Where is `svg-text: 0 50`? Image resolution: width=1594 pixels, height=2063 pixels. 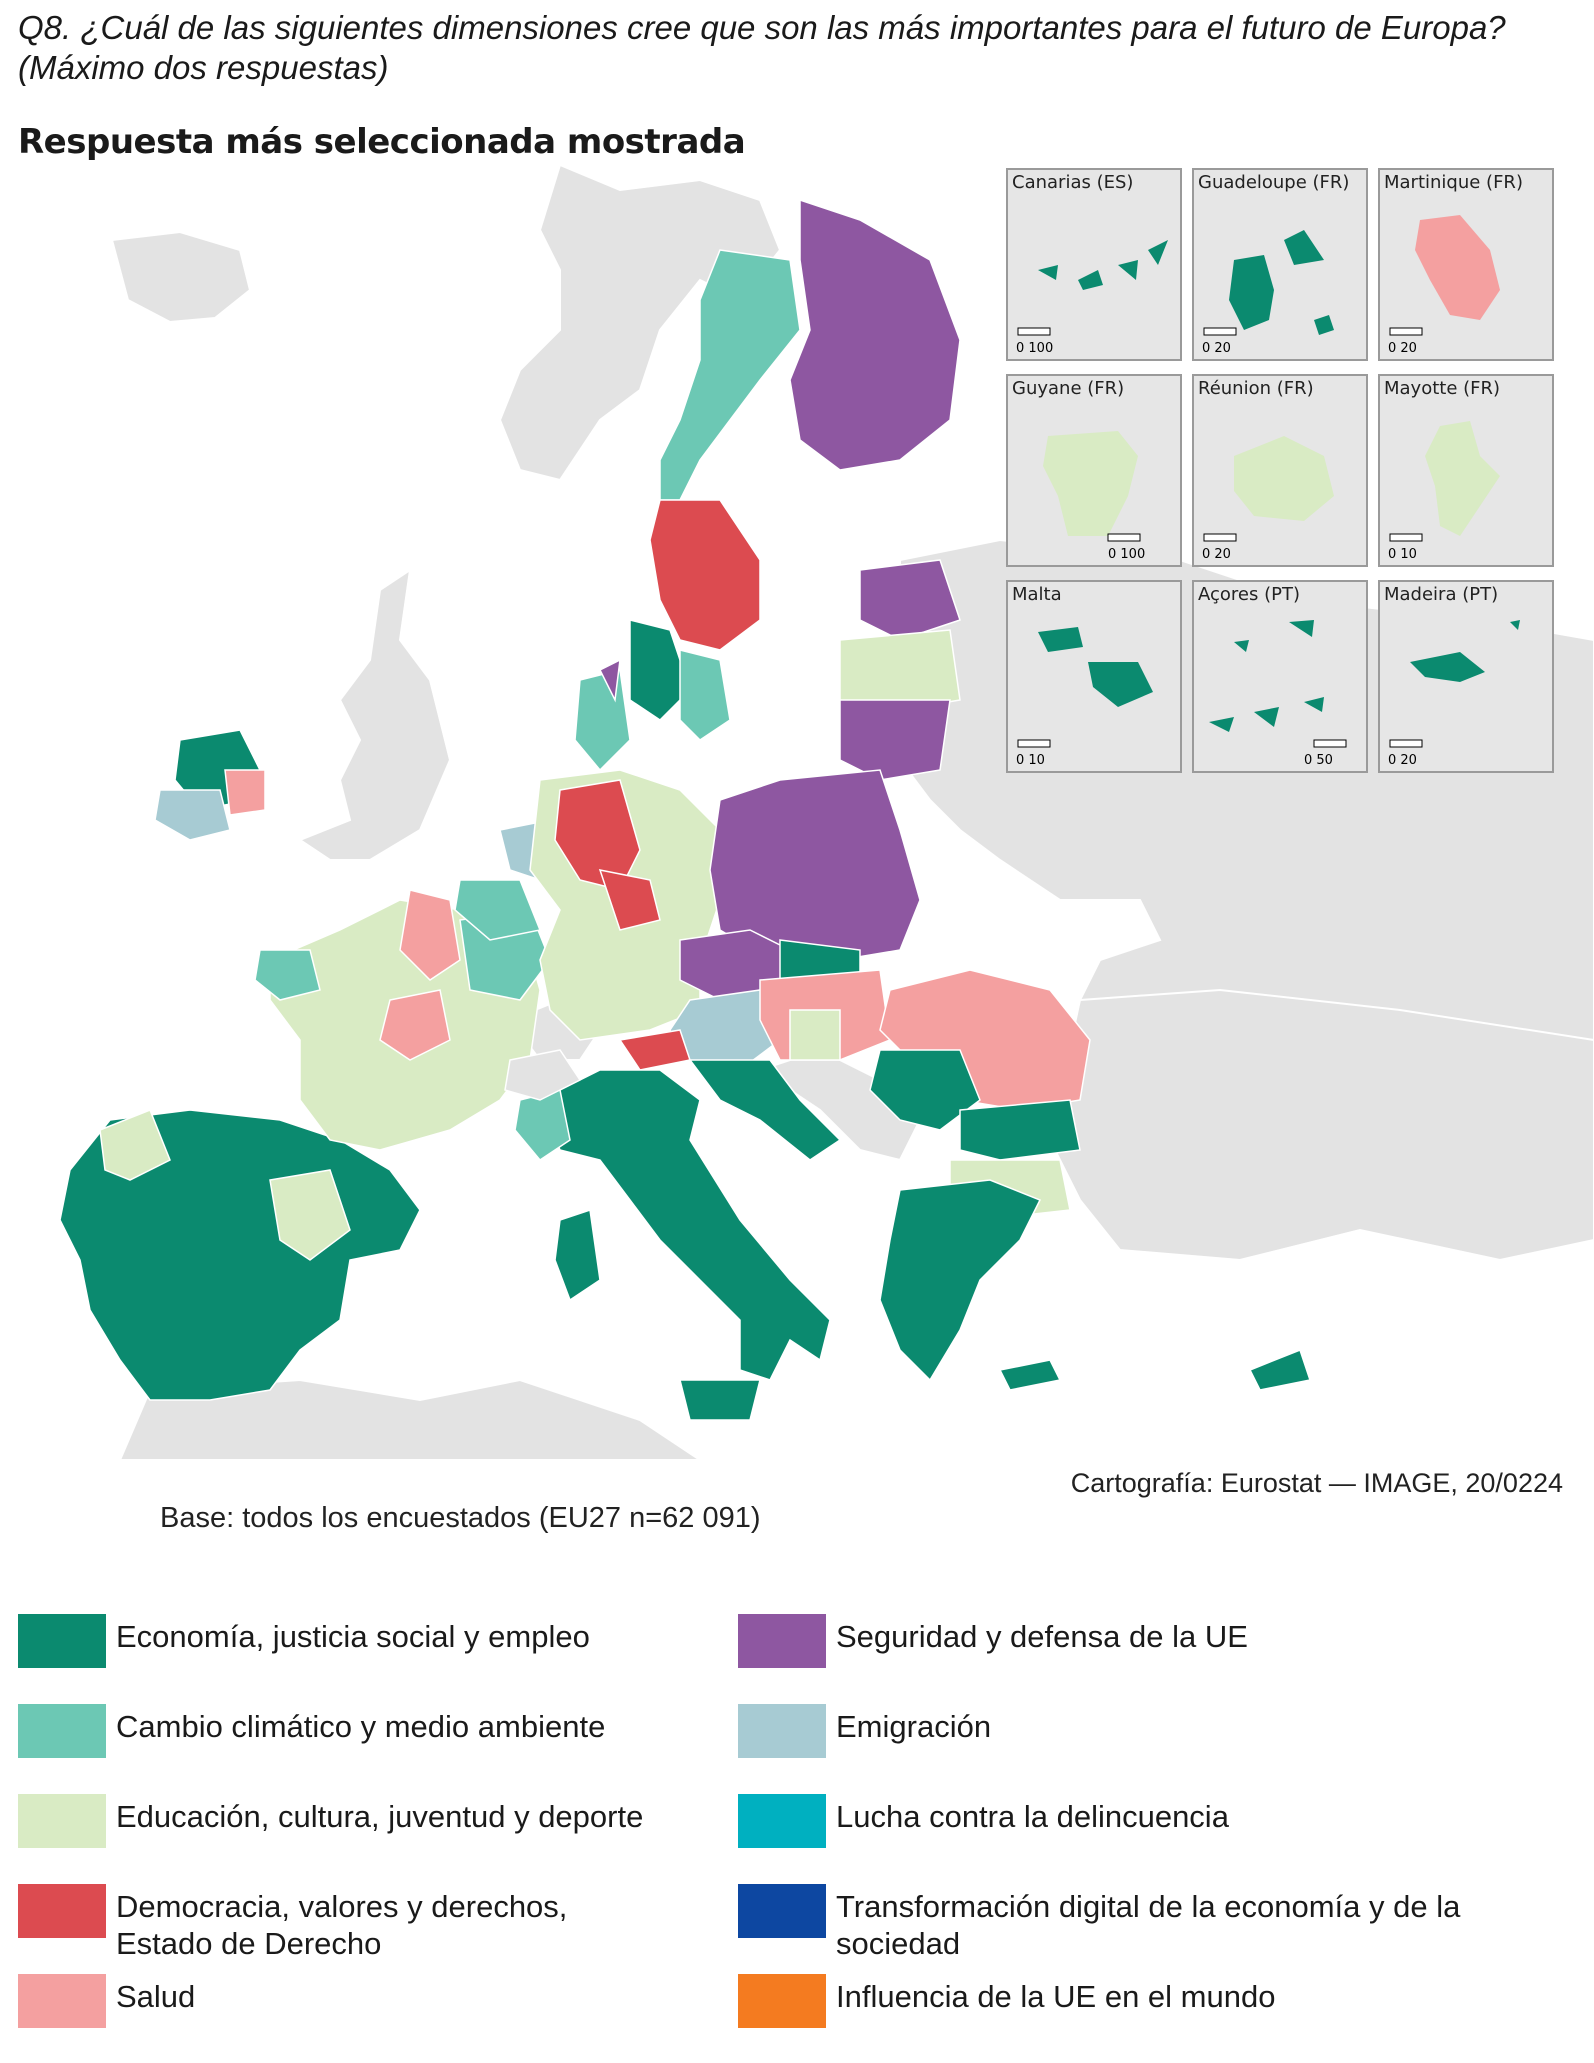
svg-text: 0 50 is located at coordinates (1318, 760).